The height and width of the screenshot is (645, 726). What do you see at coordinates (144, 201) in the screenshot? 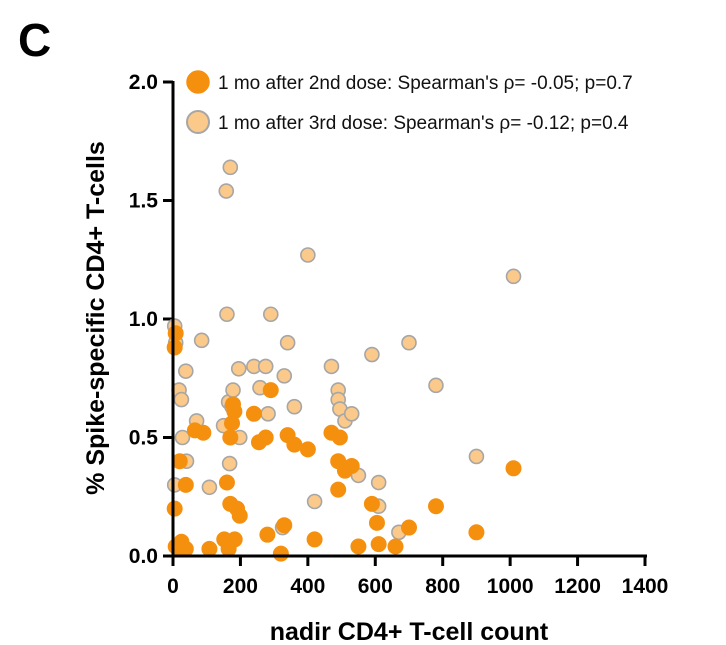
I see `y-tick-label: 1.5` at bounding box center [144, 201].